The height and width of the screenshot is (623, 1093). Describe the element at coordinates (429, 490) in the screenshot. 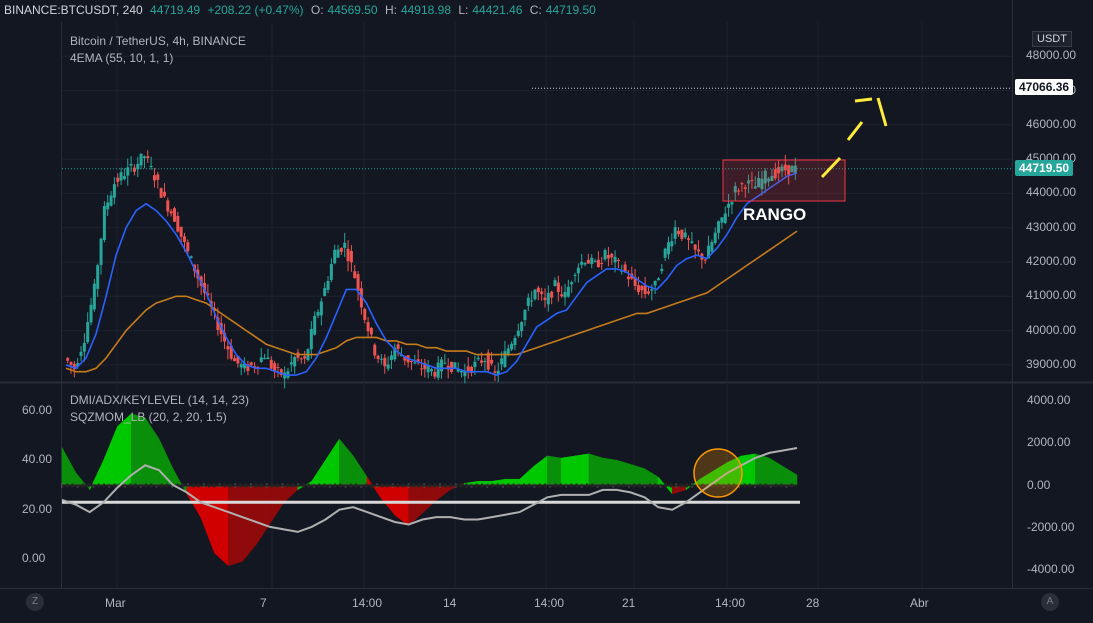

I see `adx-line` at that location.